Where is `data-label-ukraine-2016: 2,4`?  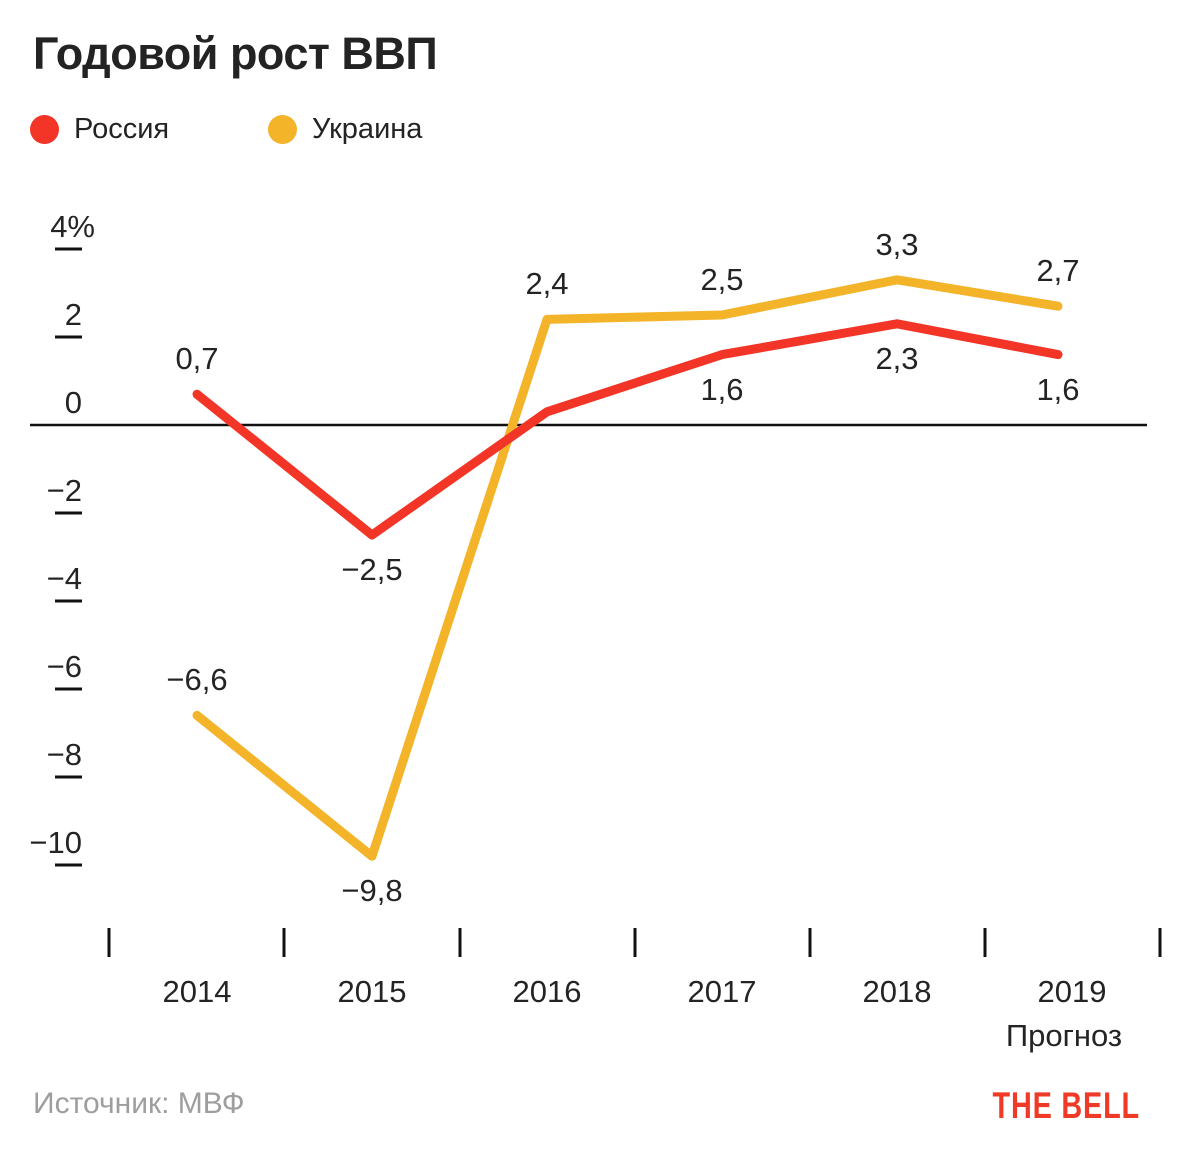
data-label-ukraine-2016: 2,4 is located at coordinates (547, 284).